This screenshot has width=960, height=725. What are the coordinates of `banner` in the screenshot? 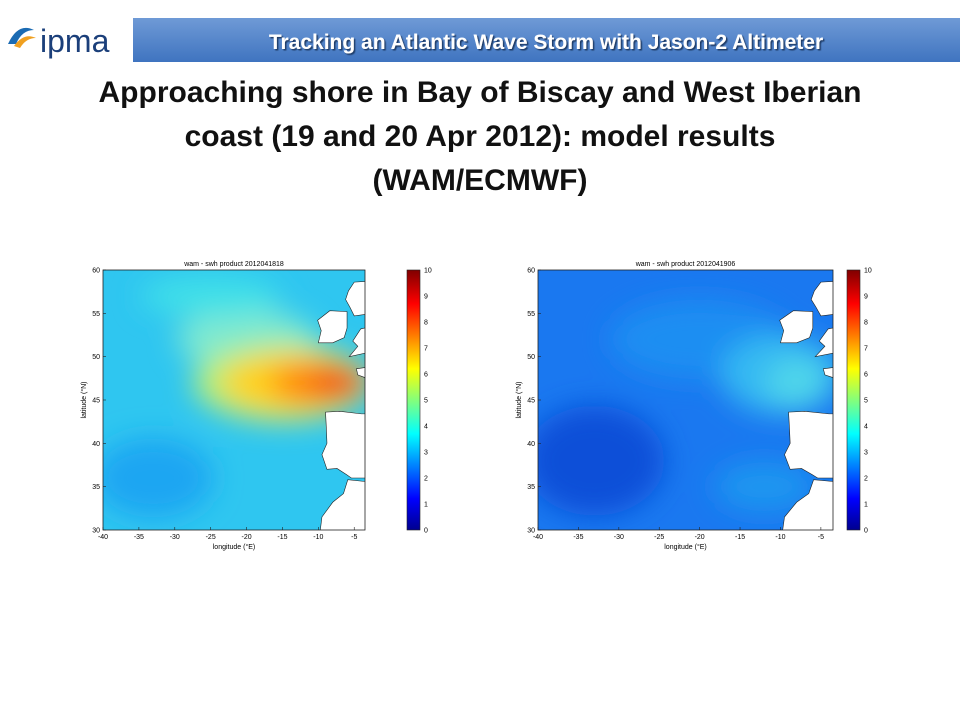 It's located at (546, 40).